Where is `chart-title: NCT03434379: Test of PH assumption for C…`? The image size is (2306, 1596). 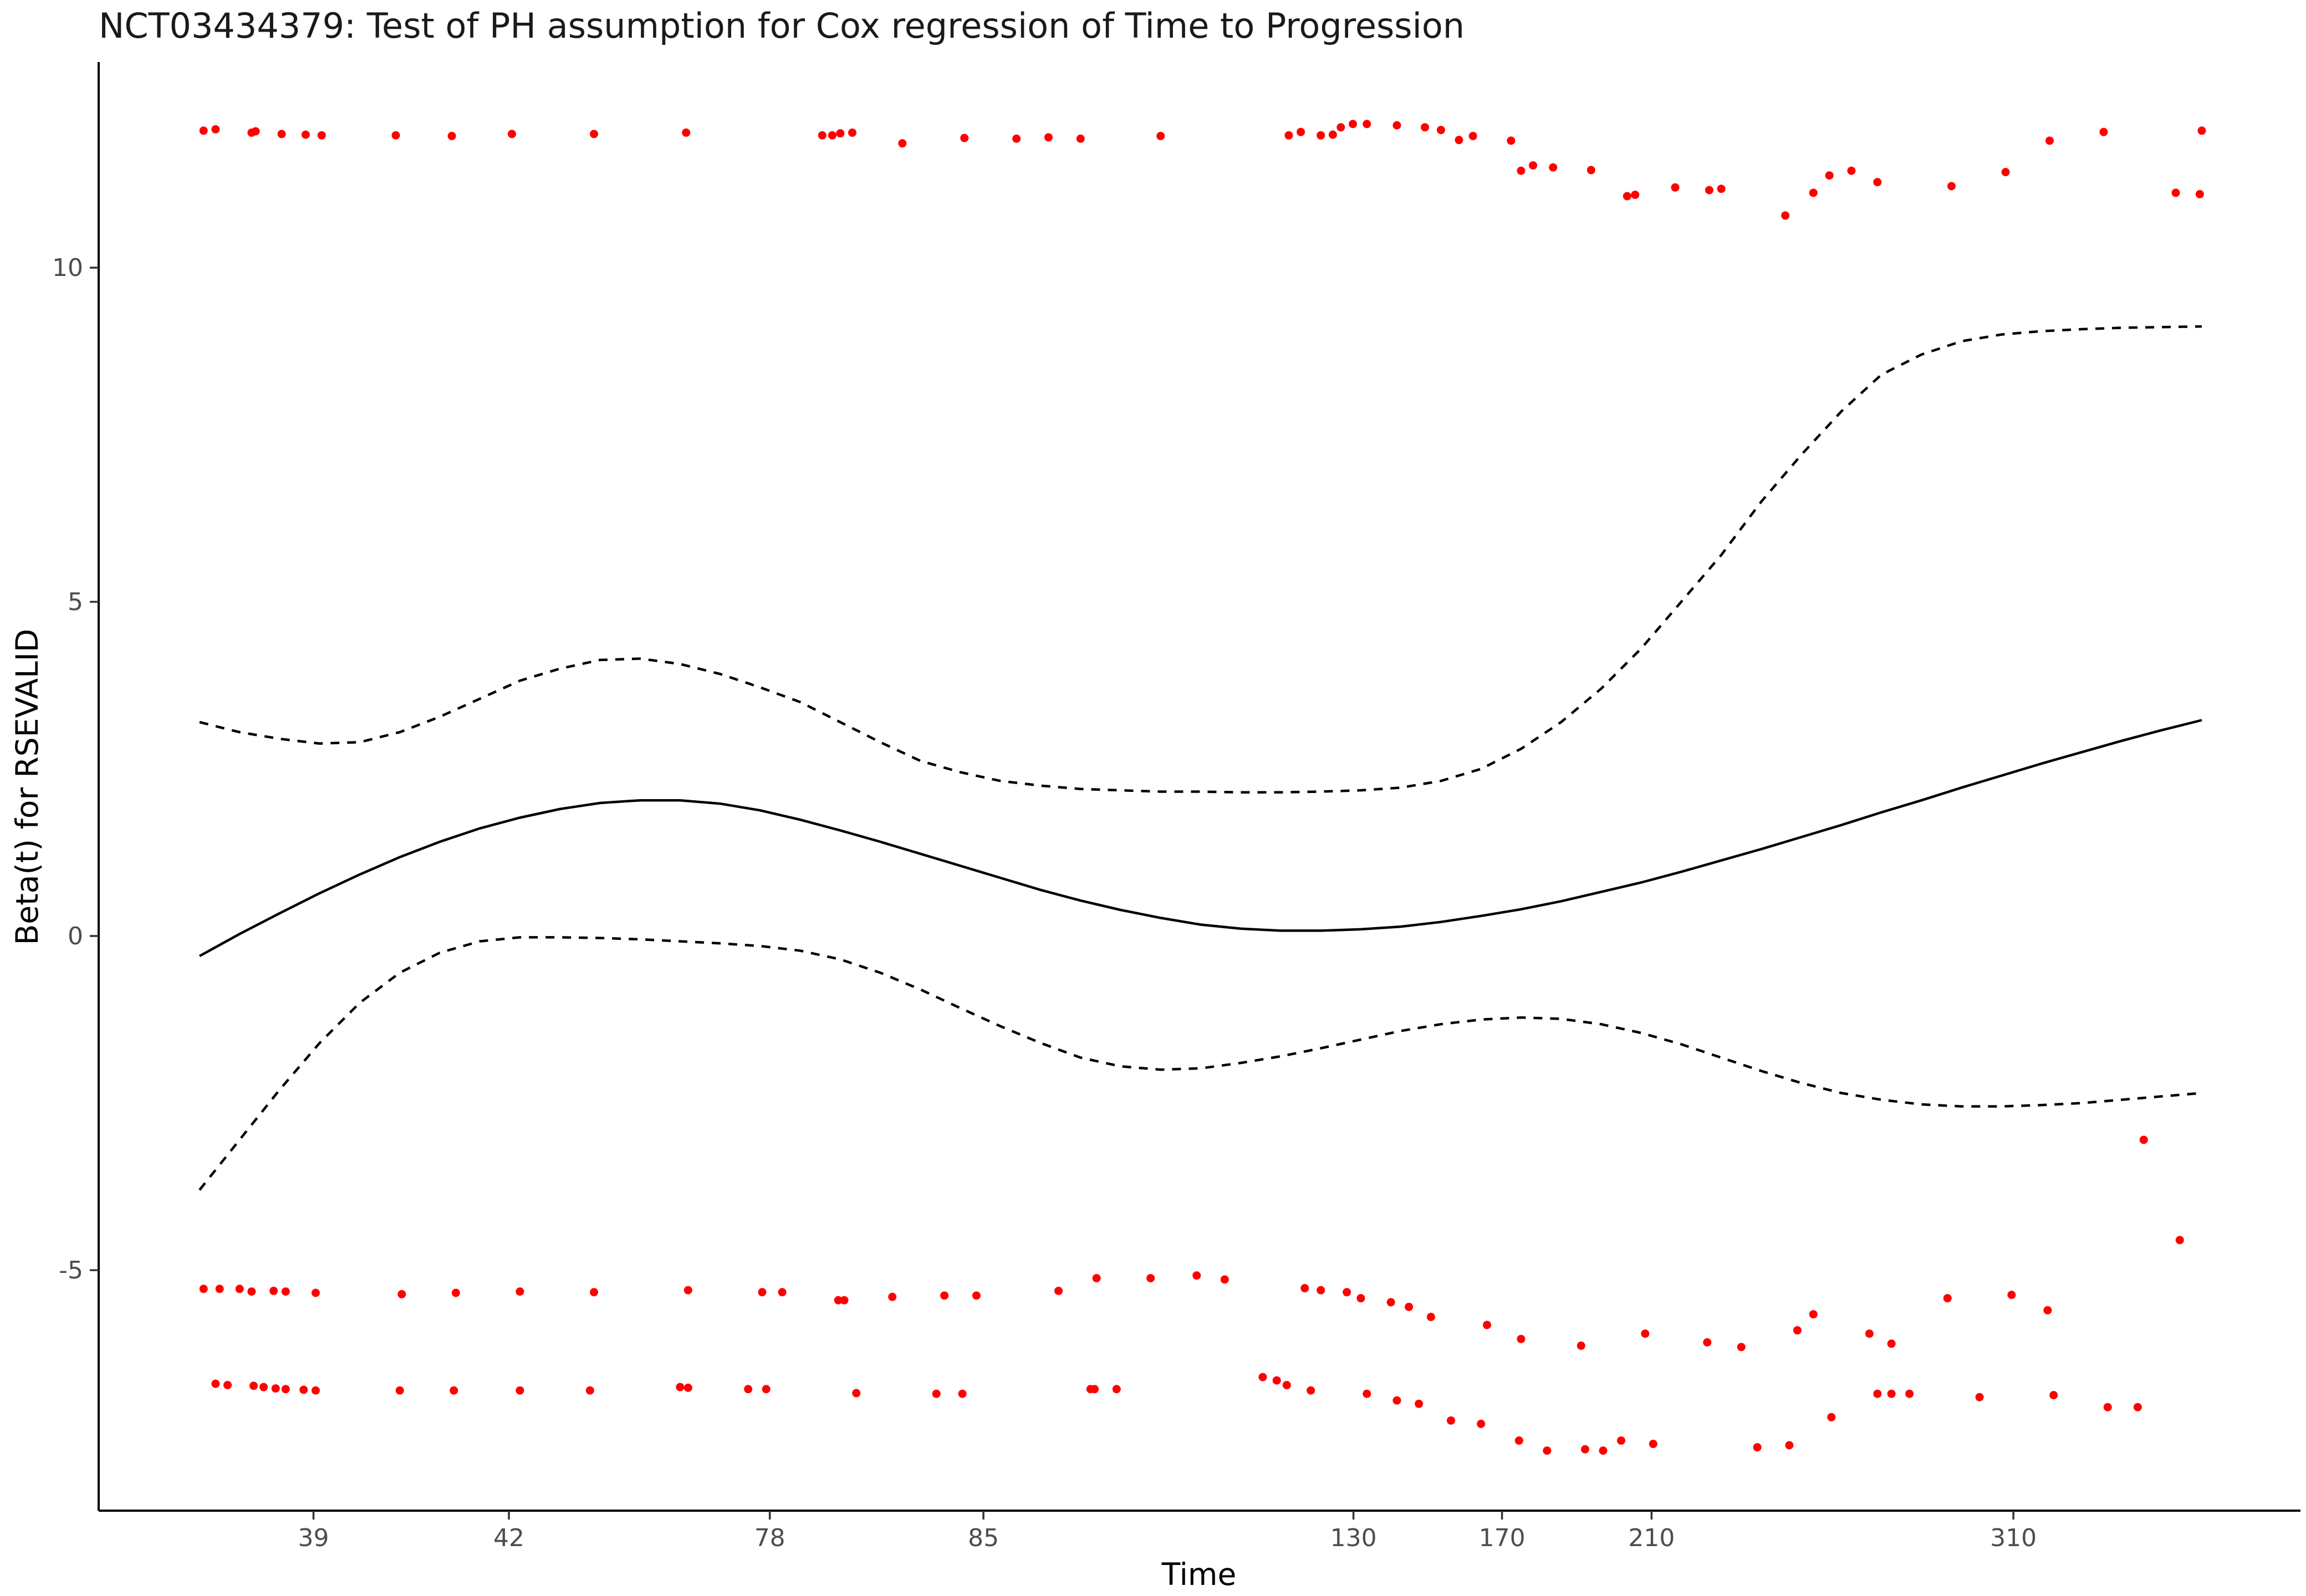 chart-title: NCT03434379: Test of PH assumption for C… is located at coordinates (782, 26).